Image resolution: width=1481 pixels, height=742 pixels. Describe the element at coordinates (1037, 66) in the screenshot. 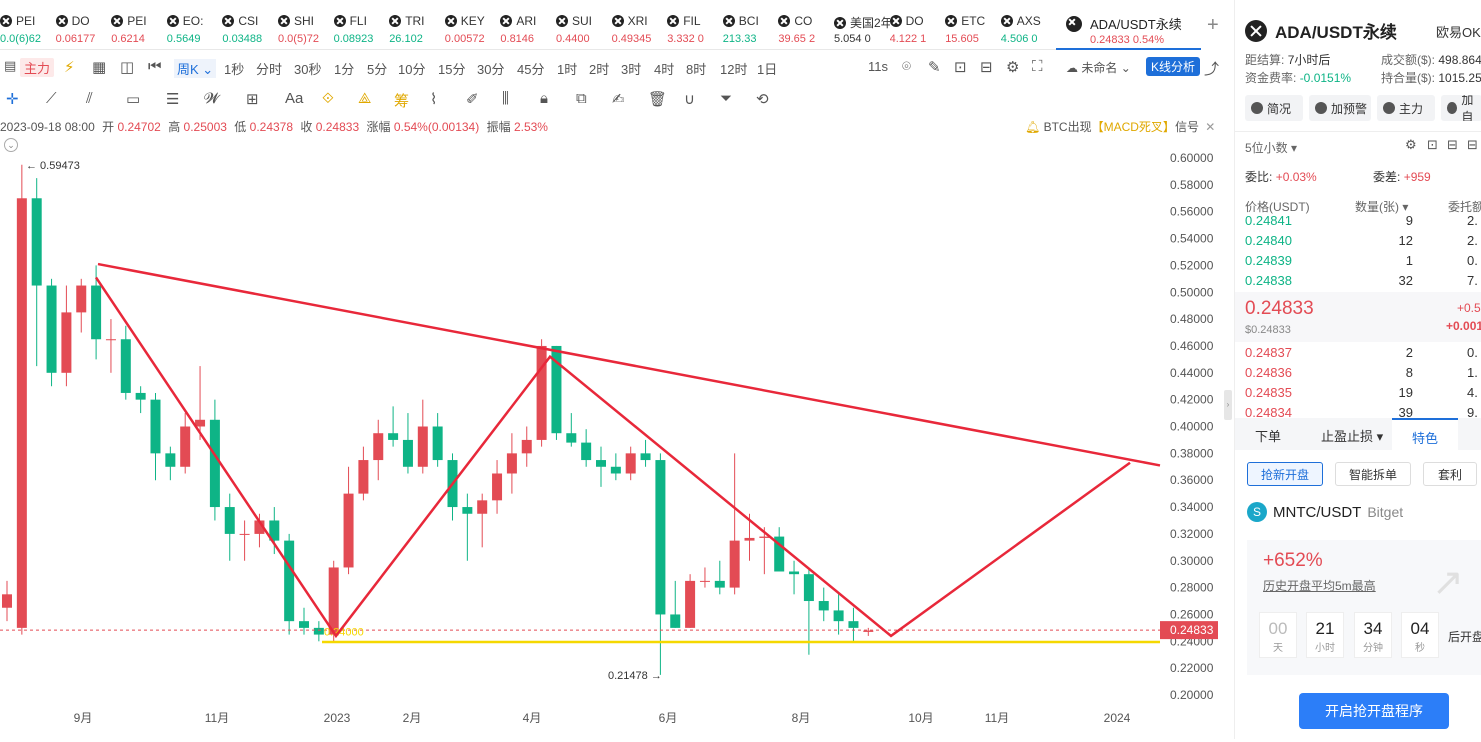

I see `fullscreen-icon: ⛶` at that location.